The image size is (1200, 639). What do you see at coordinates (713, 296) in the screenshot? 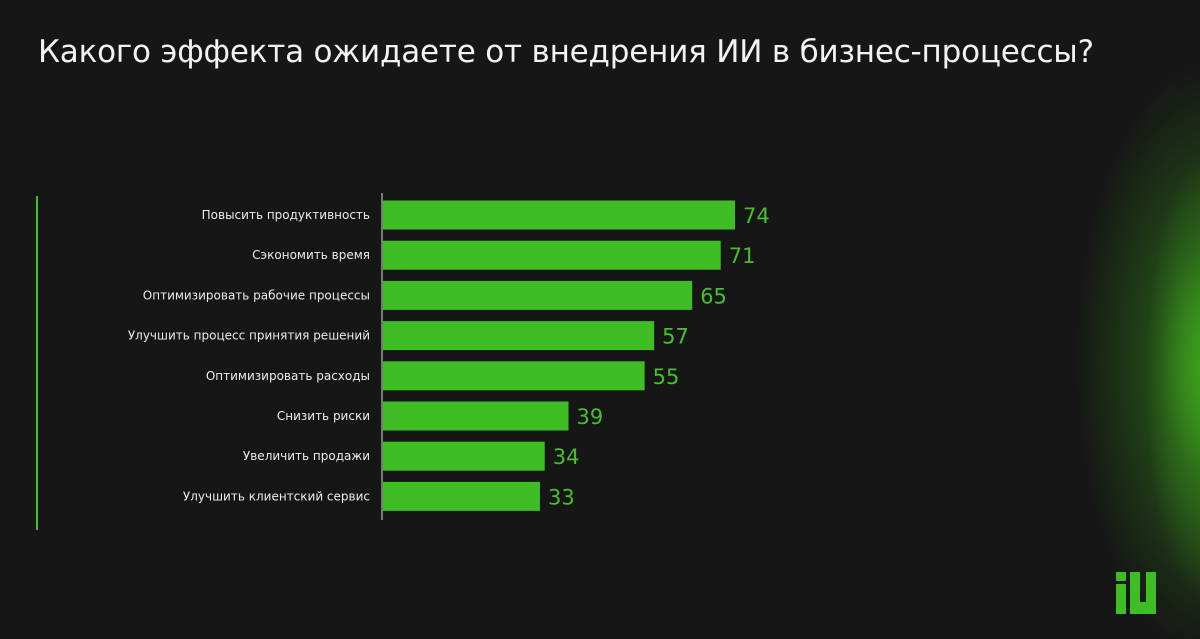
I see `value-label: 65` at bounding box center [713, 296].